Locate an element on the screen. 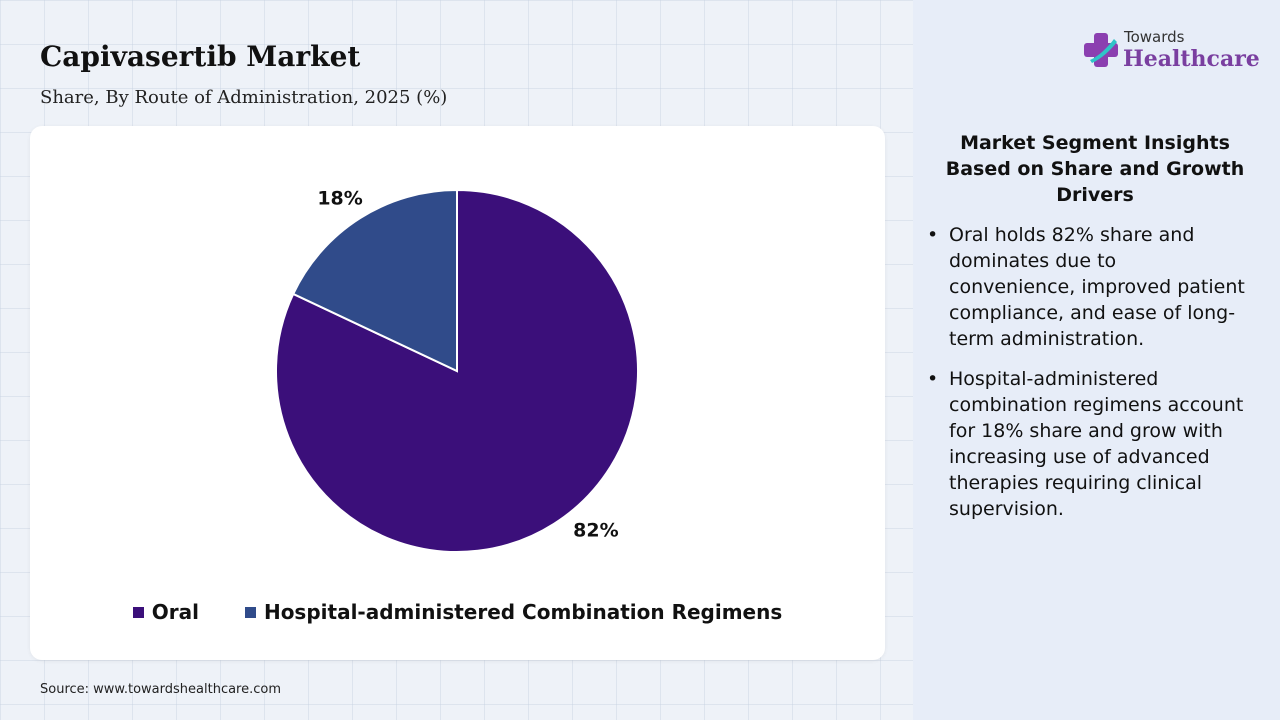 The height and width of the screenshot is (720, 1280). legend-swatch-oral is located at coordinates (138, 612).